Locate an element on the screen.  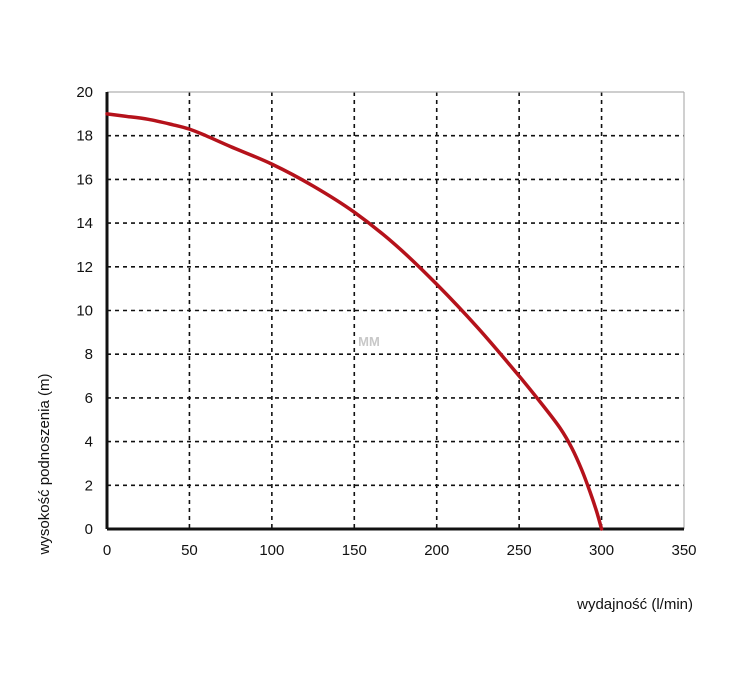
y-axis-title: wysokość podnoszenia (m) is located at coordinates (44, 465).